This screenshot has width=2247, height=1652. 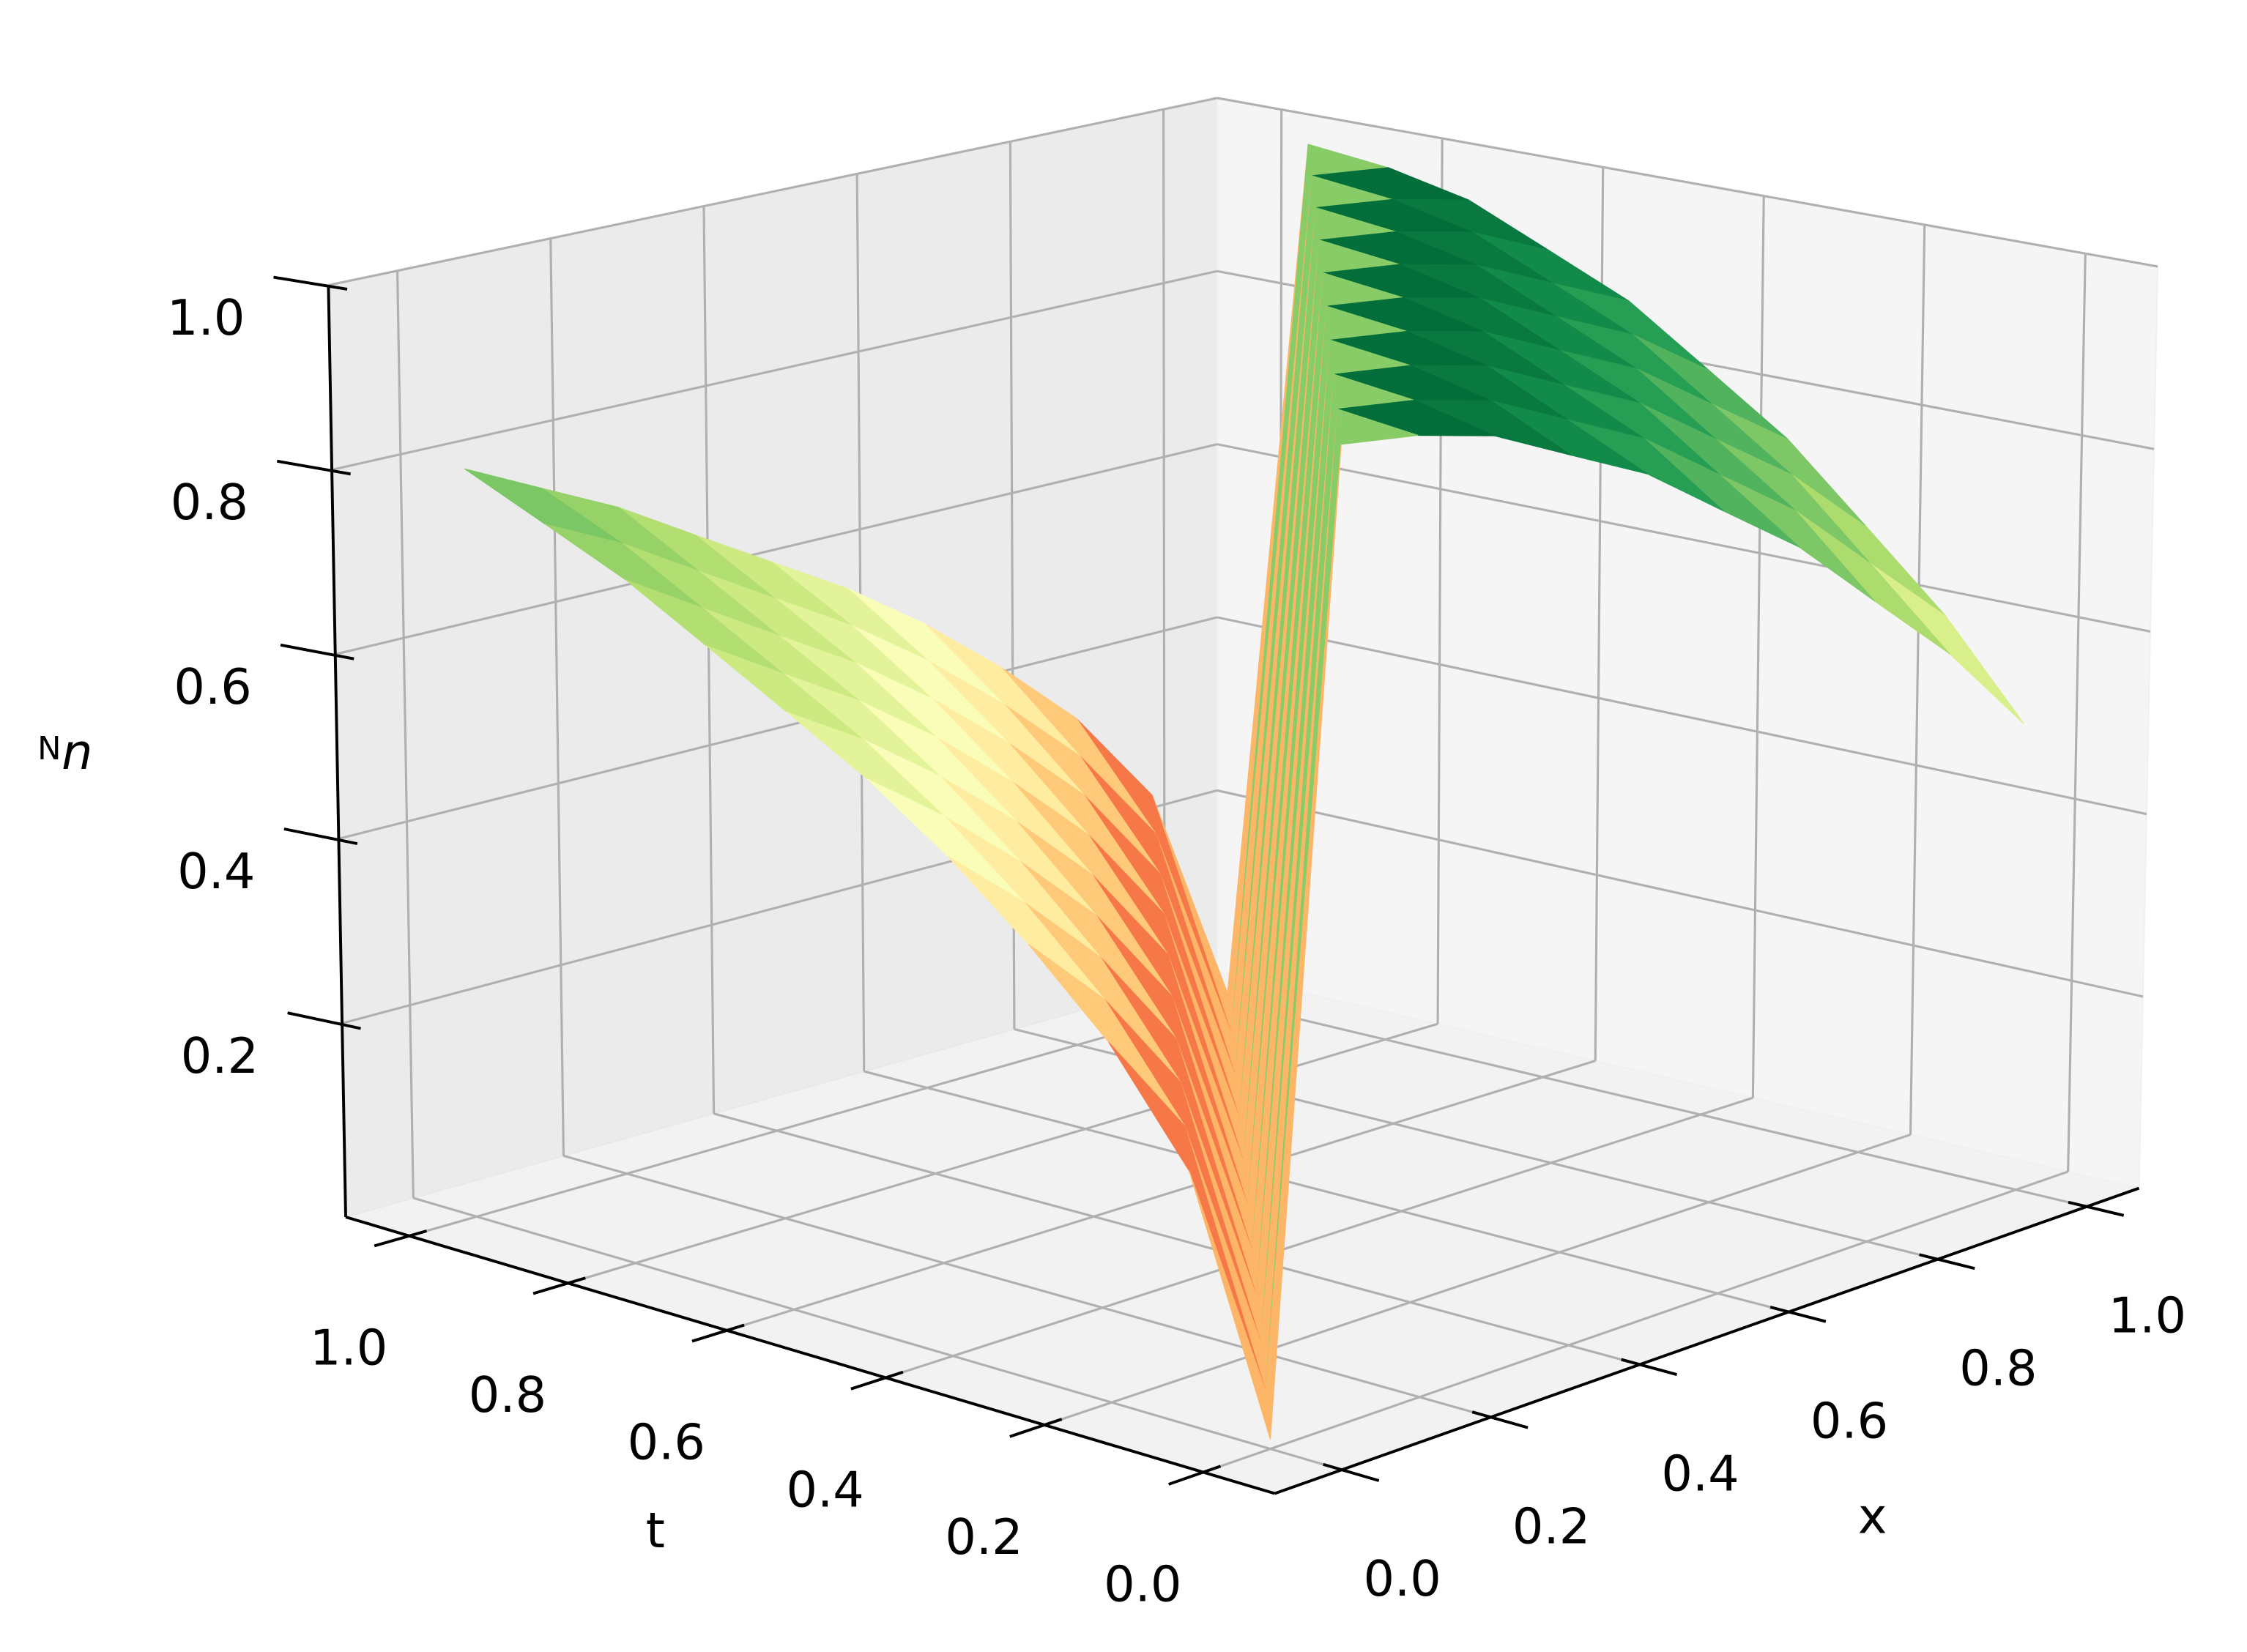 I want to click on x-axis-line, so click(x=1707, y=1341).